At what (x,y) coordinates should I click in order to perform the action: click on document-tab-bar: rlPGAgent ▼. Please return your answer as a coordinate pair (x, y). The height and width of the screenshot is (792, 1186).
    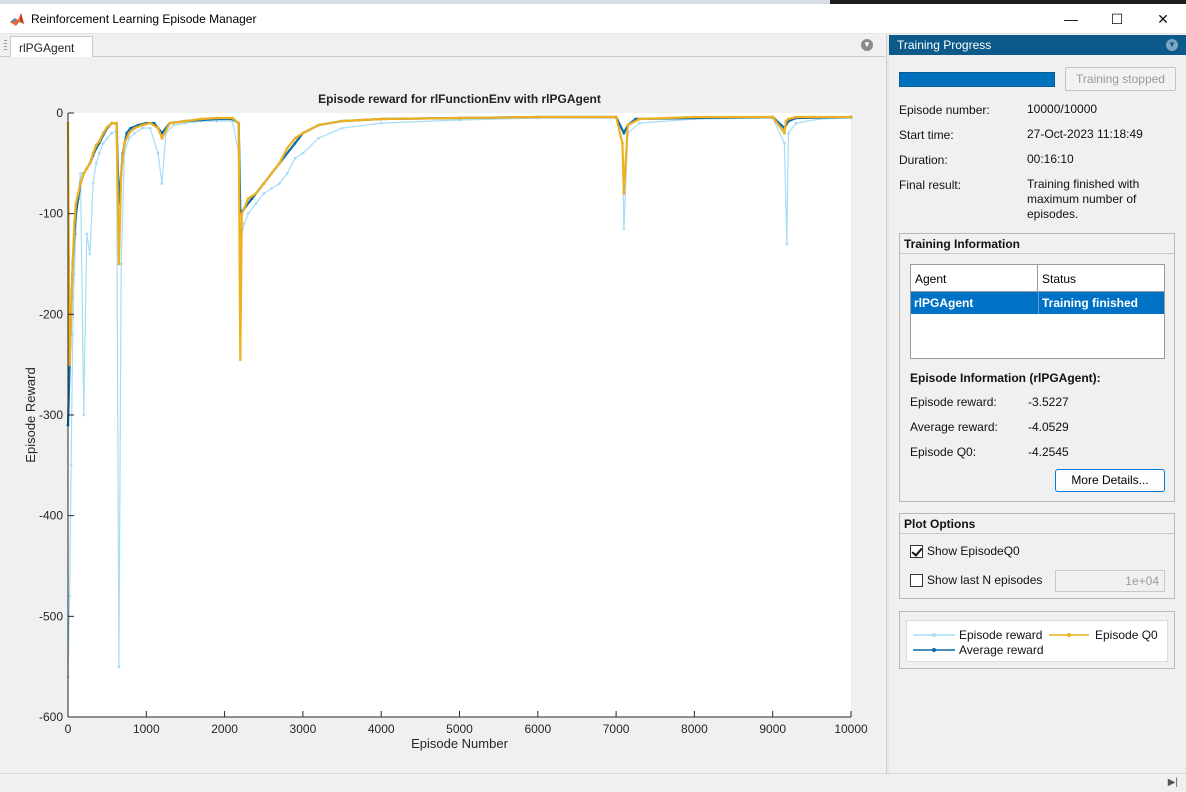
    Looking at the image, I should click on (442, 46).